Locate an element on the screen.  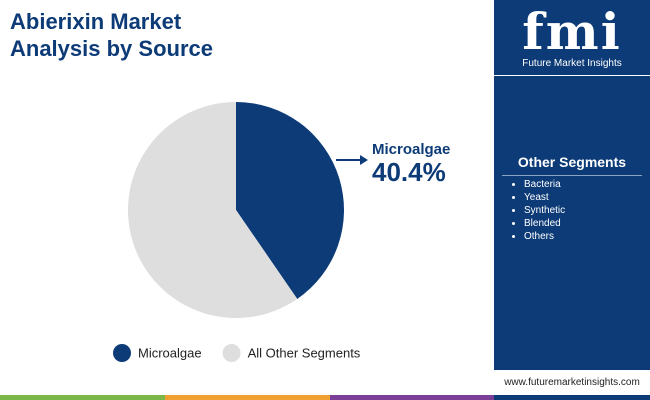
segments-list: BacteriaYeastSyntheticBlendedOthers is located at coordinates (537, 210).